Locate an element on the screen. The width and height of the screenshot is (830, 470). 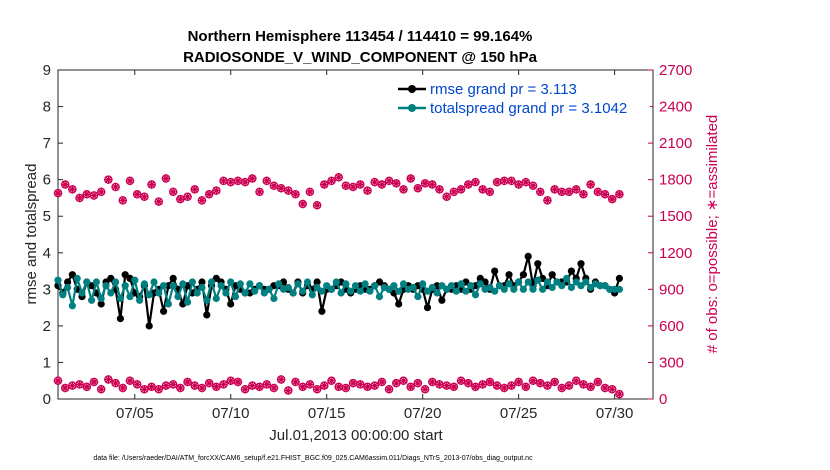
left-tick-label: 8 is located at coordinates (47, 107).